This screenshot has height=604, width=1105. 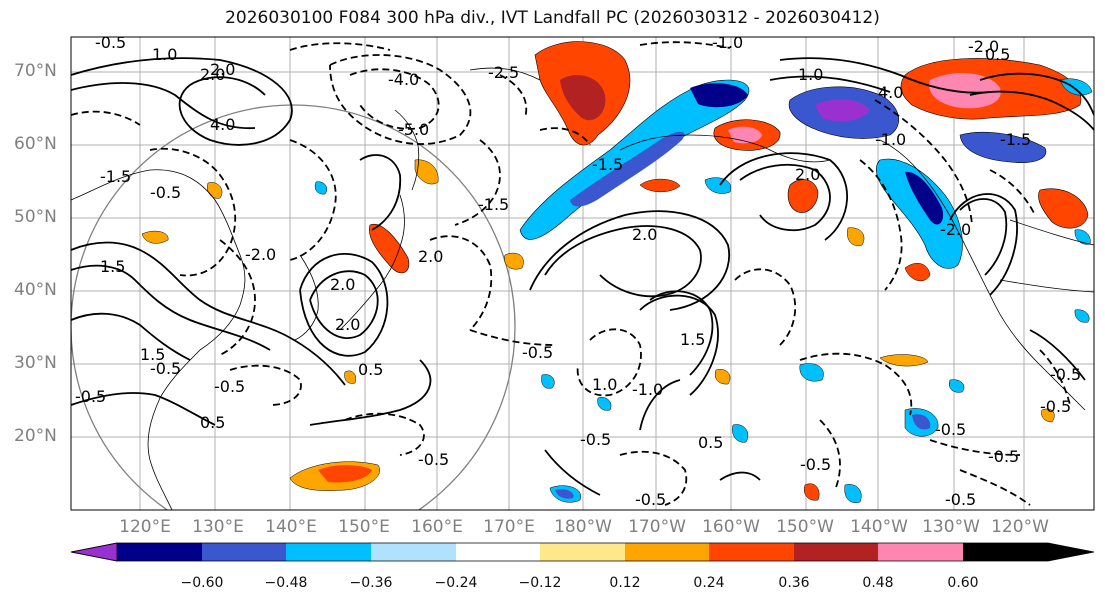 What do you see at coordinates (1020, 527) in the screenshot?
I see `lon-label: 120°W` at bounding box center [1020, 527].